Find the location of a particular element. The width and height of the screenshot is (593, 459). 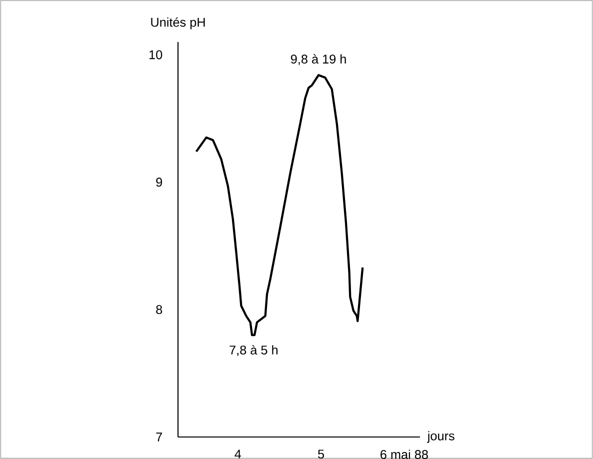

x-tick-label: 4 is located at coordinates (238, 454).